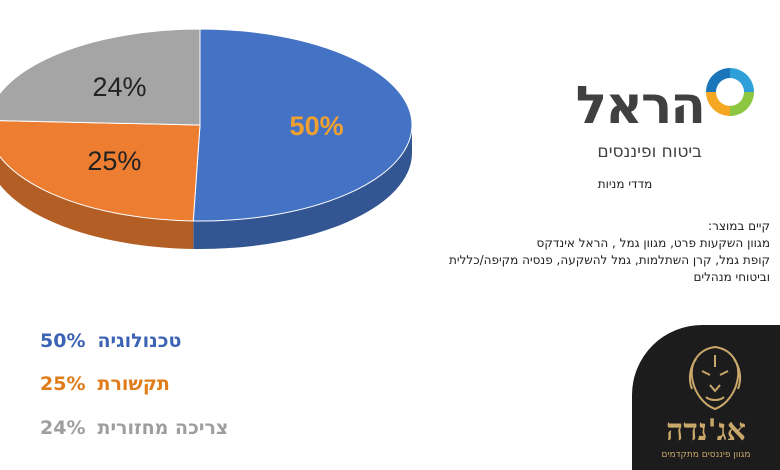 The height and width of the screenshot is (470, 780). What do you see at coordinates (63, 341) in the screenshot?
I see `legend-value: 50%` at bounding box center [63, 341].